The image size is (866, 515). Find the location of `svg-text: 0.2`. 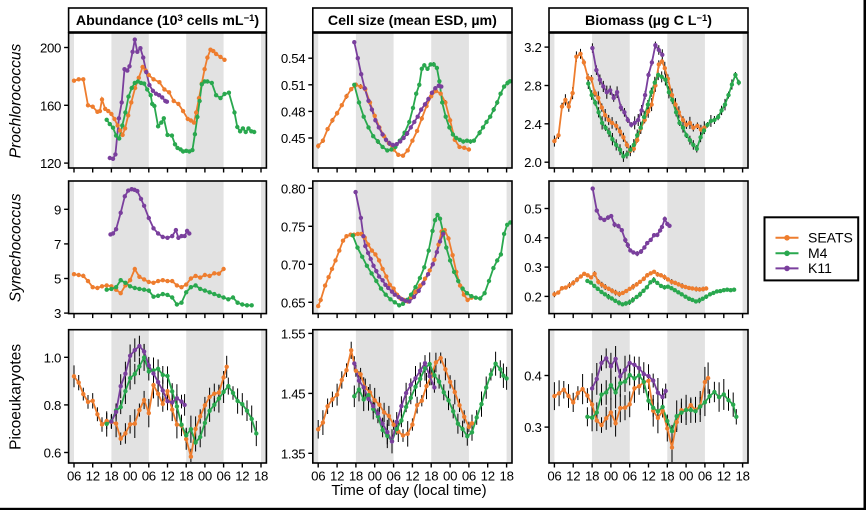

svg-text: 0.2 is located at coordinates (532, 296).